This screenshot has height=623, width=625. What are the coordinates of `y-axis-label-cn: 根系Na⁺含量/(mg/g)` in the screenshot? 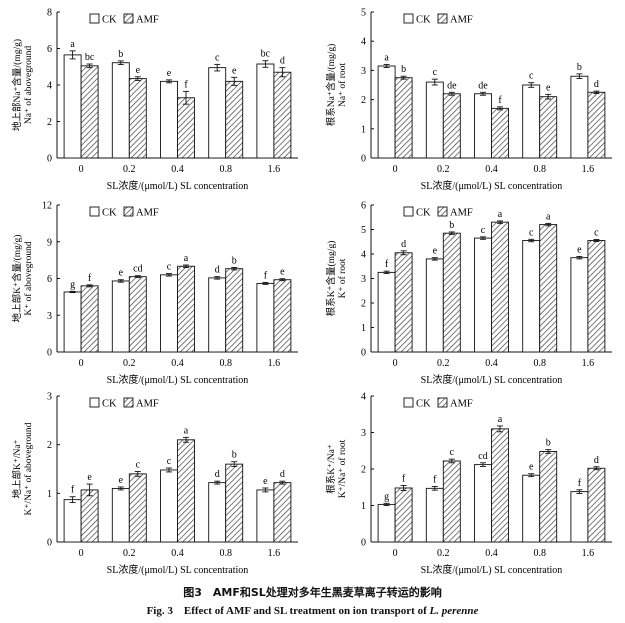 It's located at (331, 85).